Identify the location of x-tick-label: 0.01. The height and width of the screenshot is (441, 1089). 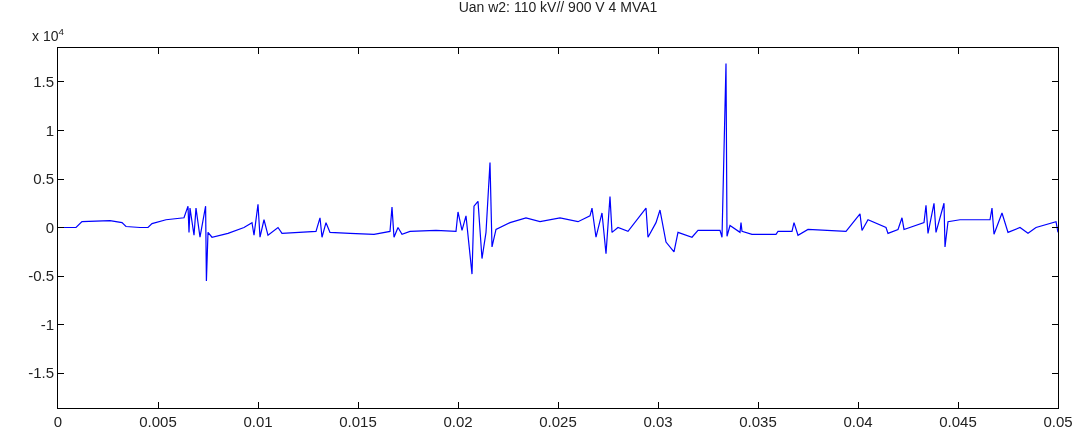
(258, 421).